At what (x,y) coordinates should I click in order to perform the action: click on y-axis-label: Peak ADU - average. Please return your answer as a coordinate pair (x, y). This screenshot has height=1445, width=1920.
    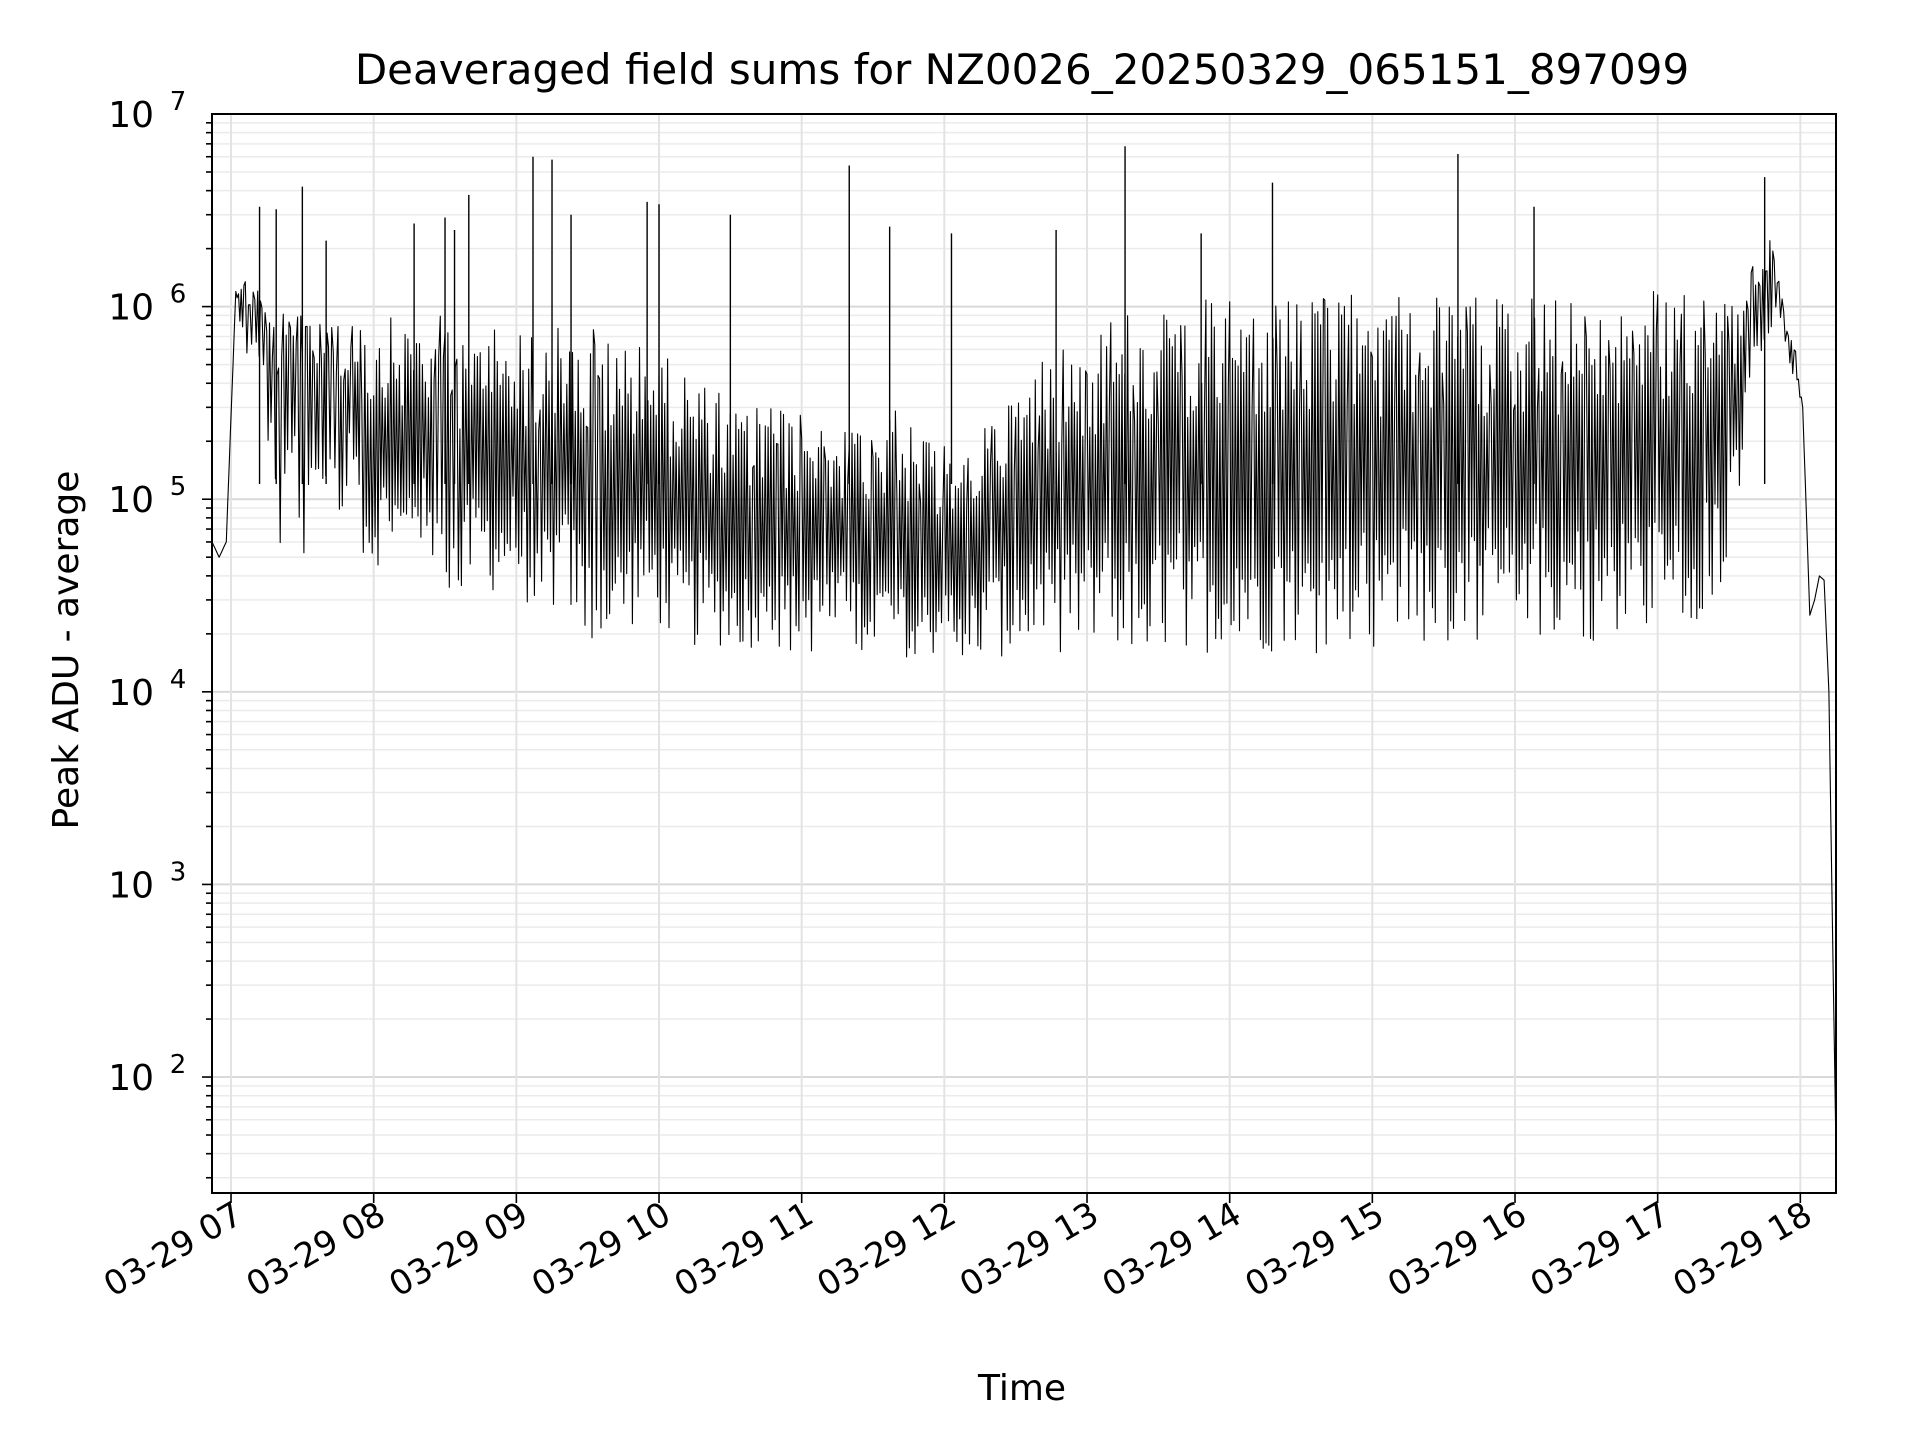
    Looking at the image, I should click on (66, 650).